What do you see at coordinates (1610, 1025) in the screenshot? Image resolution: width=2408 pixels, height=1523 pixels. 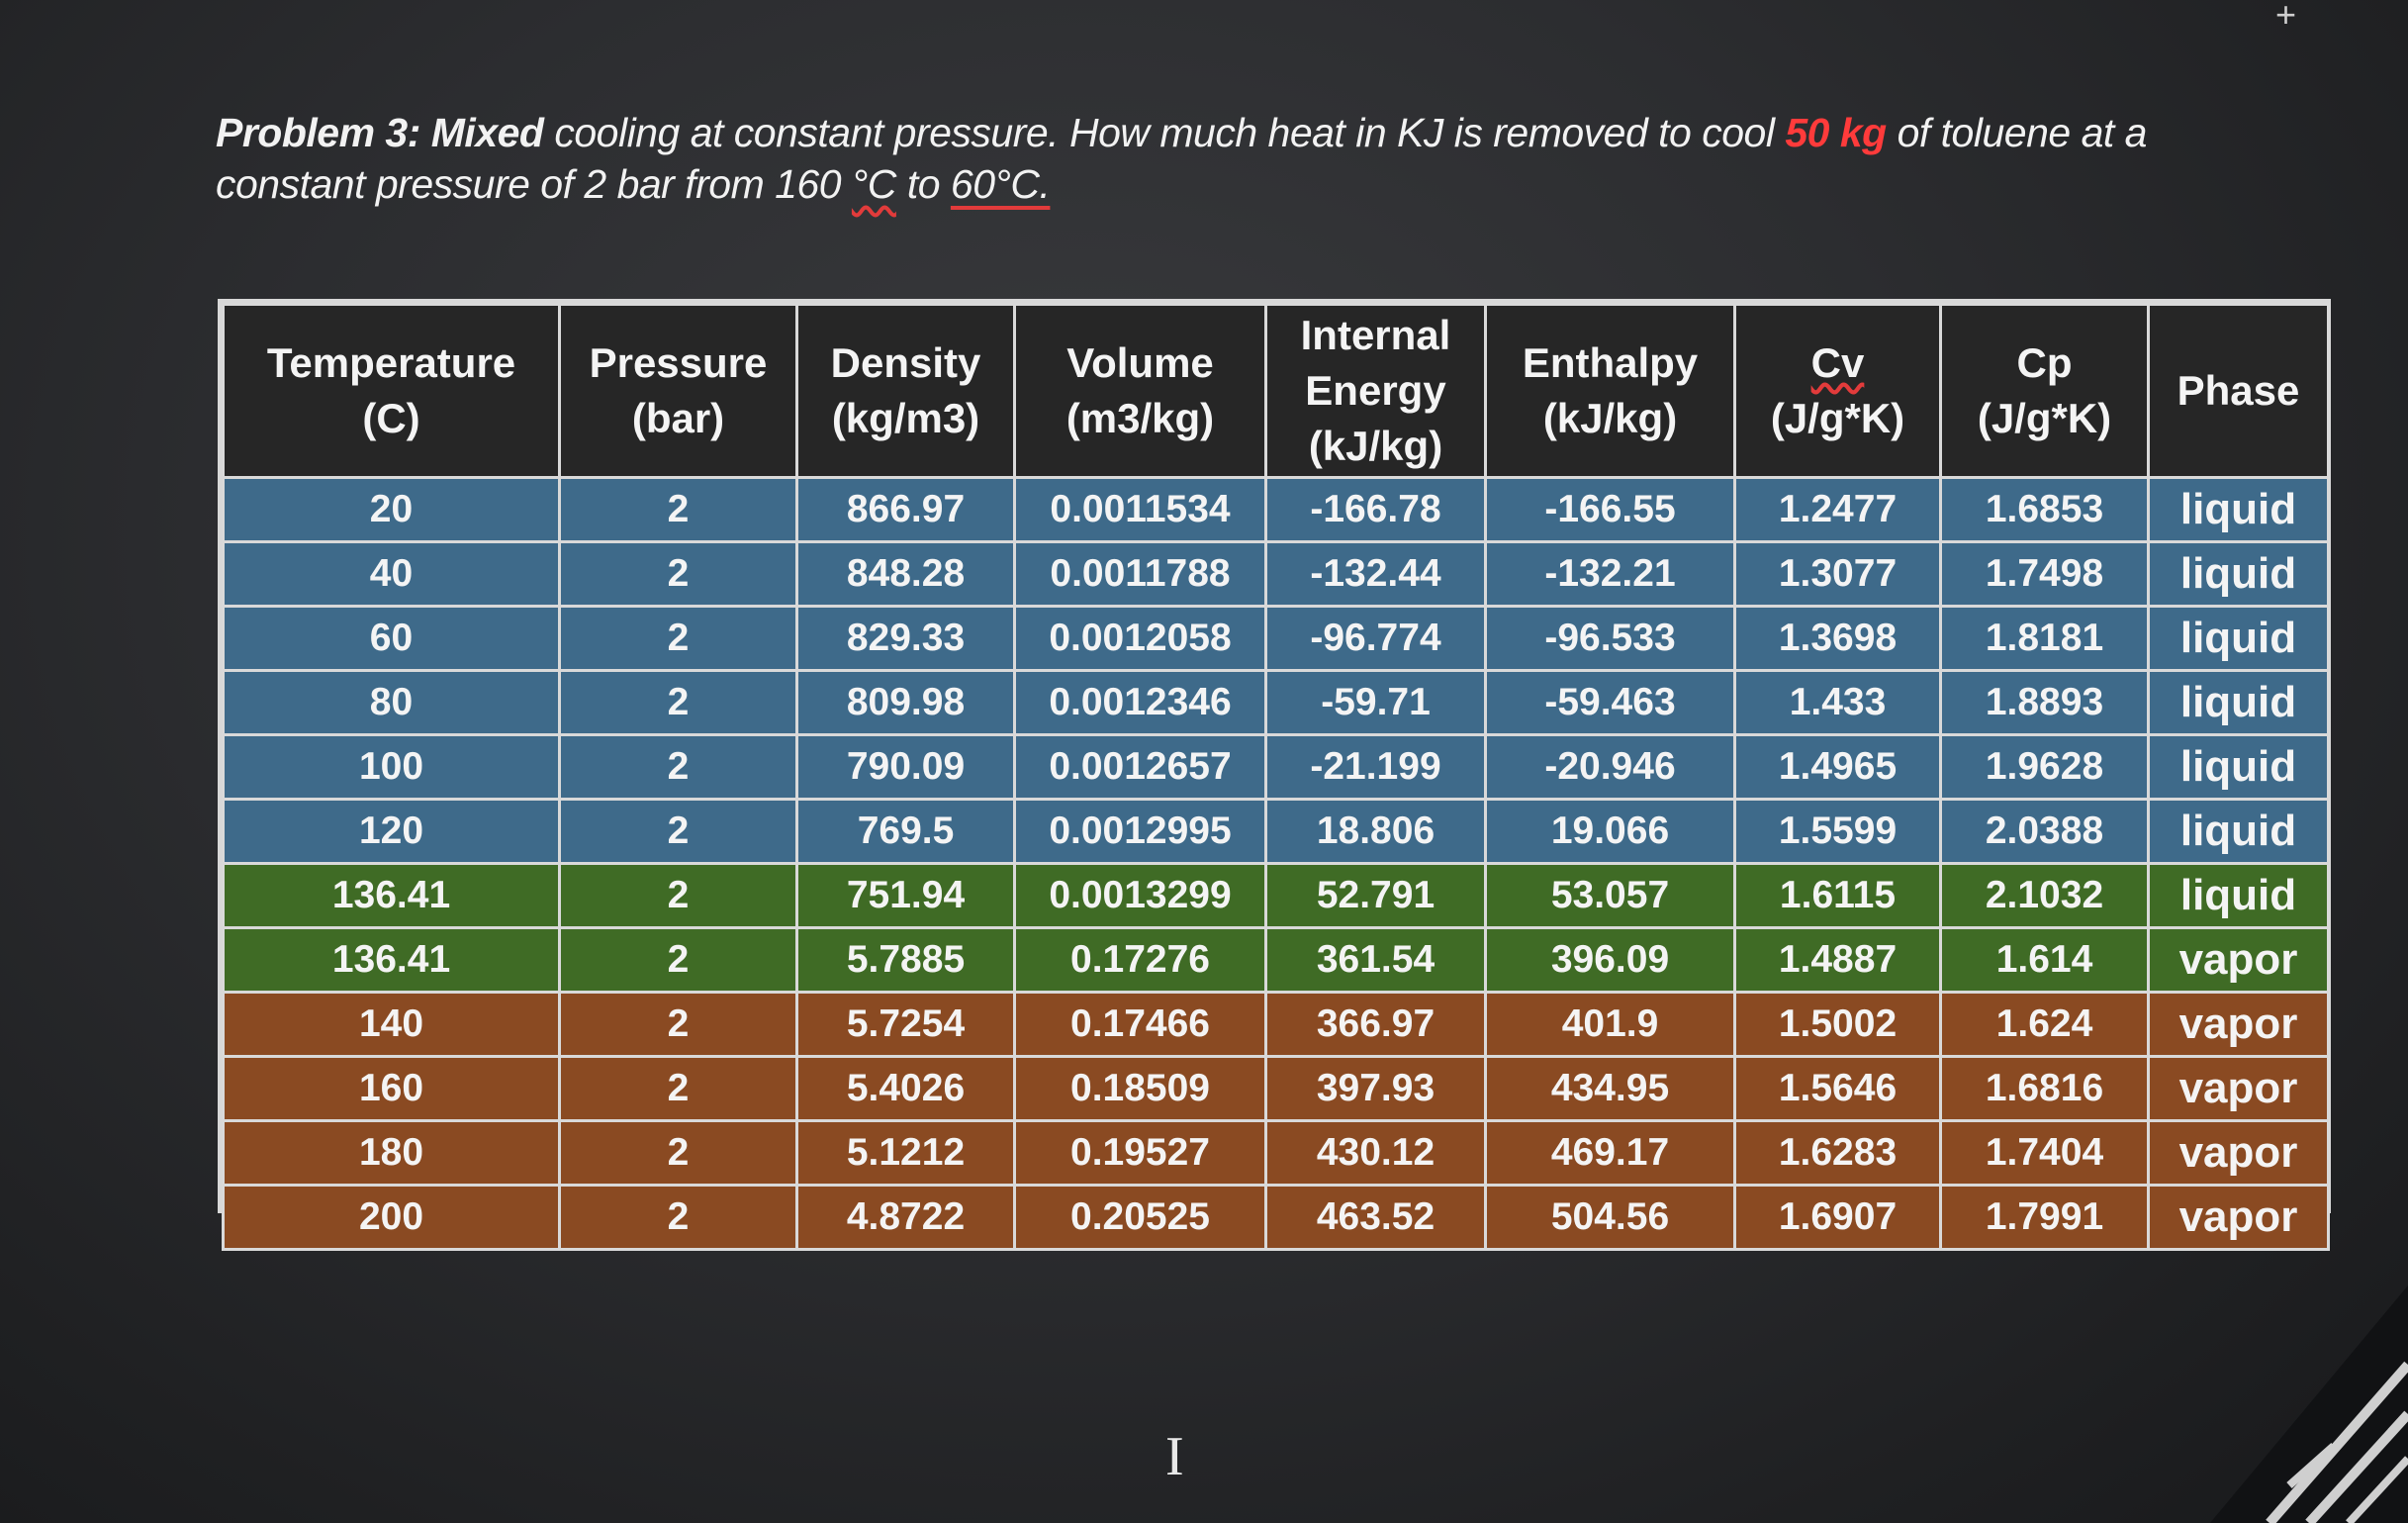 I see `cell-enthalpy: 401.9` at bounding box center [1610, 1025].